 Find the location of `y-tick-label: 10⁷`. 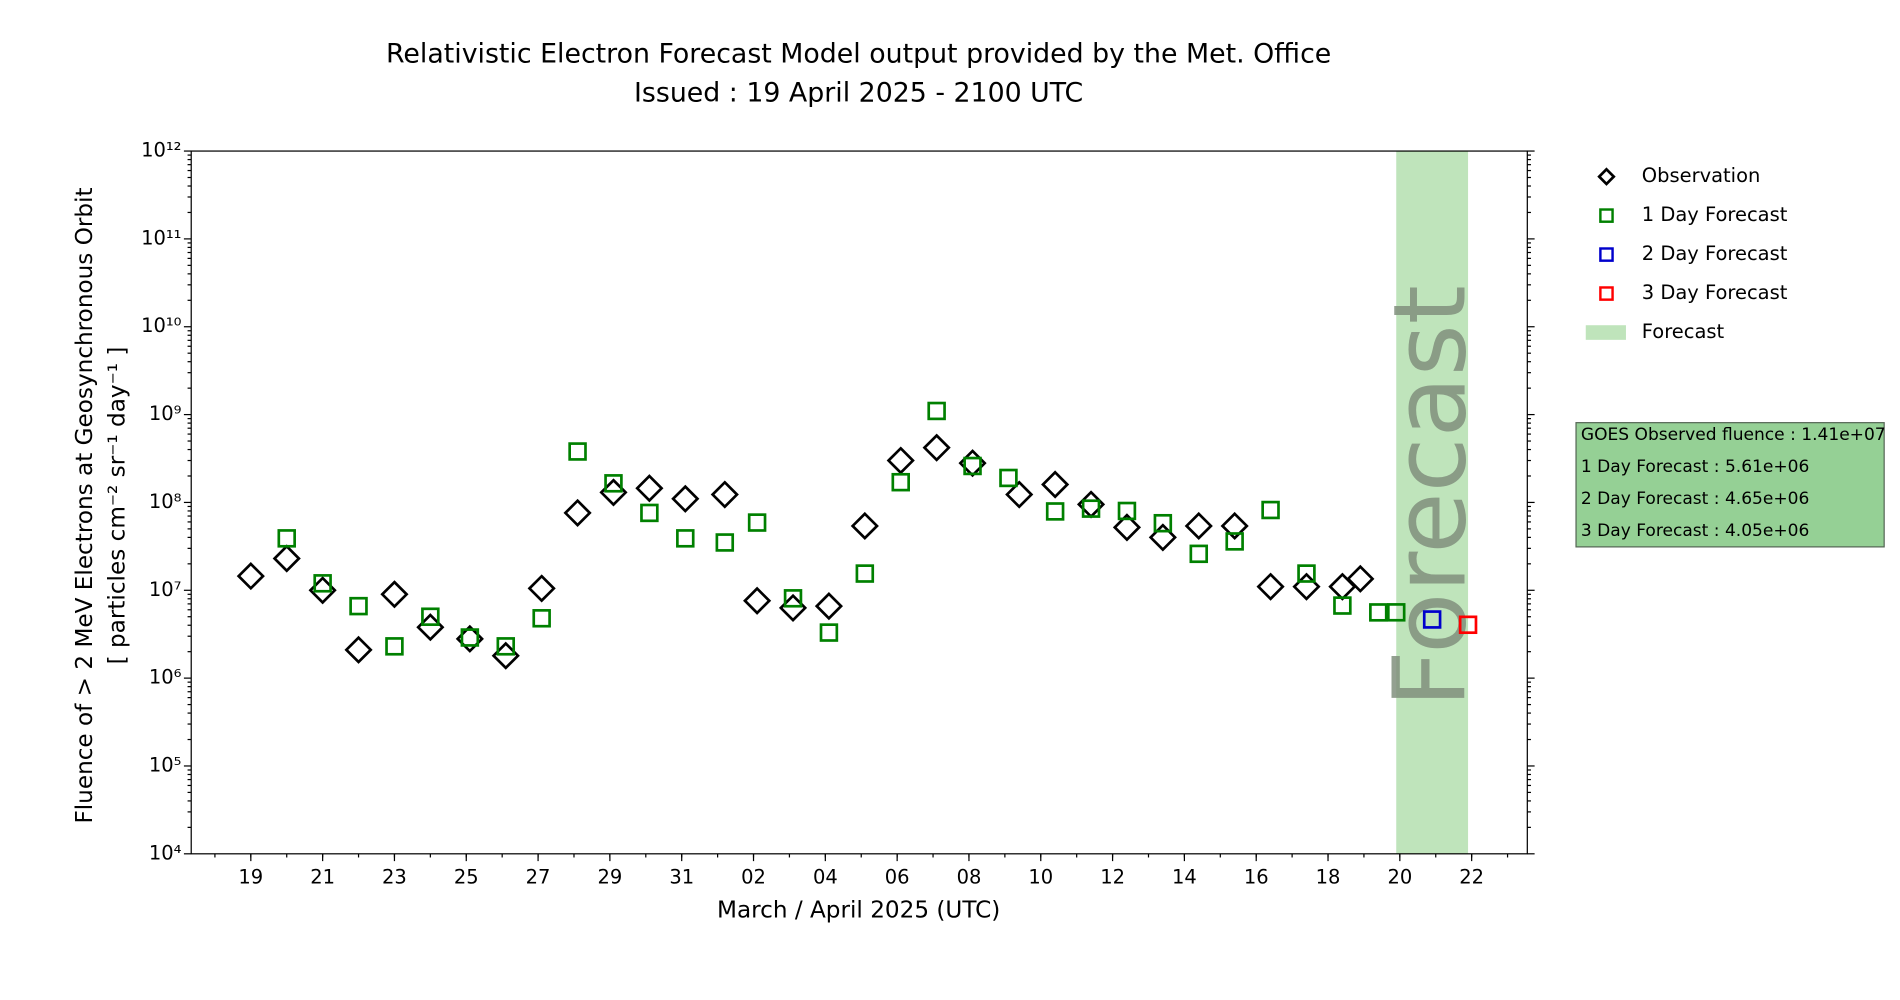

y-tick-label: 10⁷ is located at coordinates (165, 589).